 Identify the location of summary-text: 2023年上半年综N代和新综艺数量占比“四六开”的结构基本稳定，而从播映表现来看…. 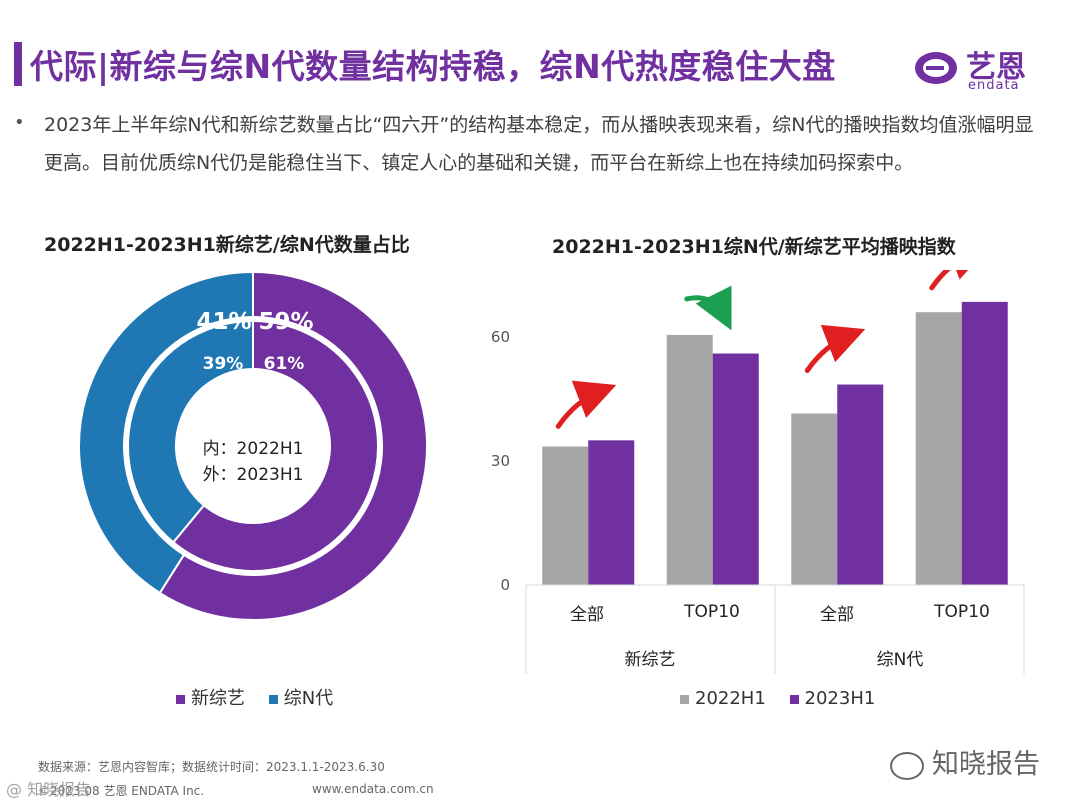
(539, 144).